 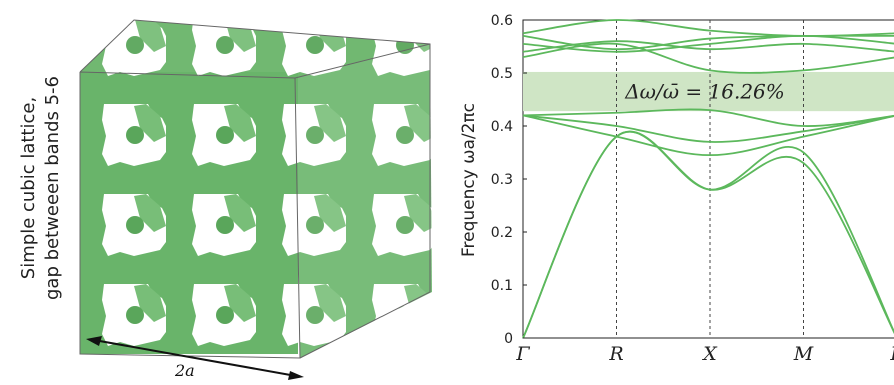 What do you see at coordinates (363, 201) in the screenshot?
I see `cube-right-face` at bounding box center [363, 201].